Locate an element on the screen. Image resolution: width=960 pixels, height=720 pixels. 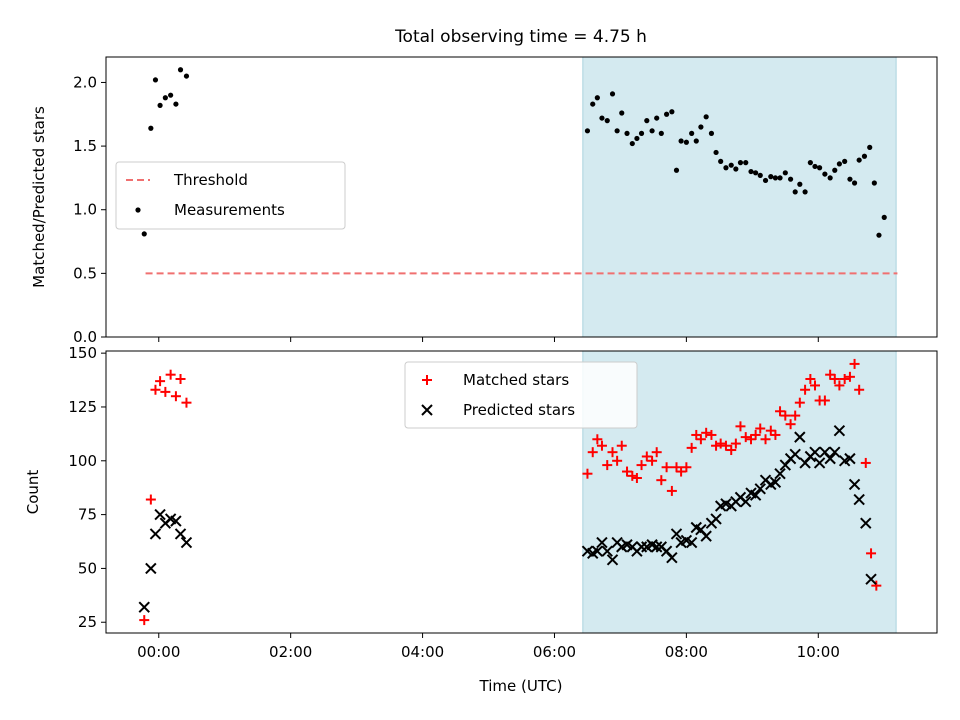
legend-label: Predicted stars is located at coordinates (519, 410).